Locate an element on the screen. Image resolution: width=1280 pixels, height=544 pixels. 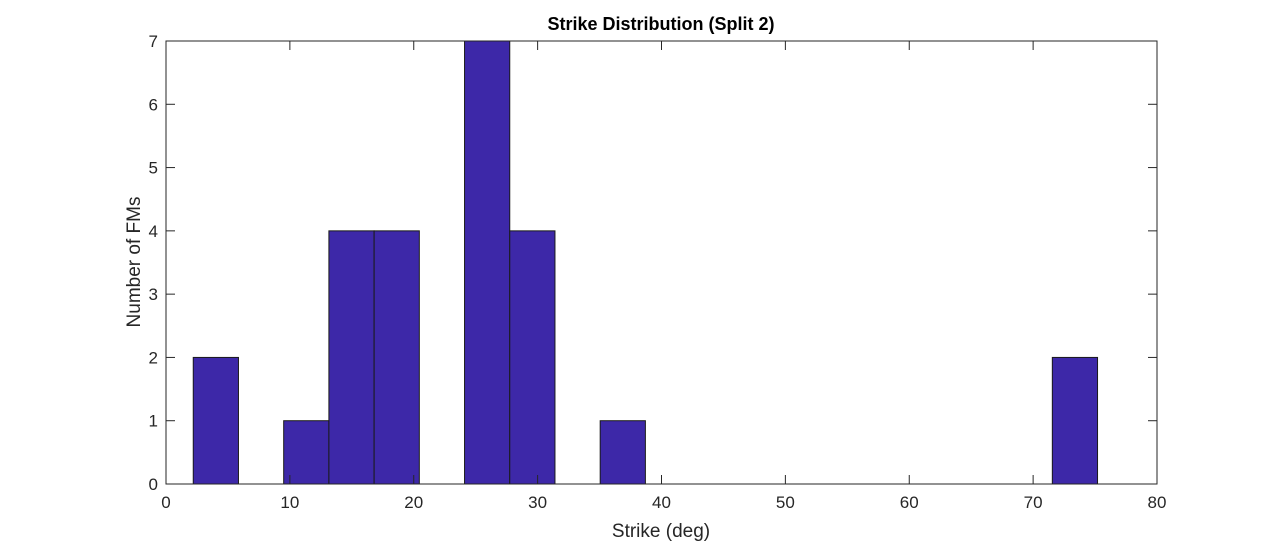
y-tick-label: 4 is located at coordinates (153, 231).